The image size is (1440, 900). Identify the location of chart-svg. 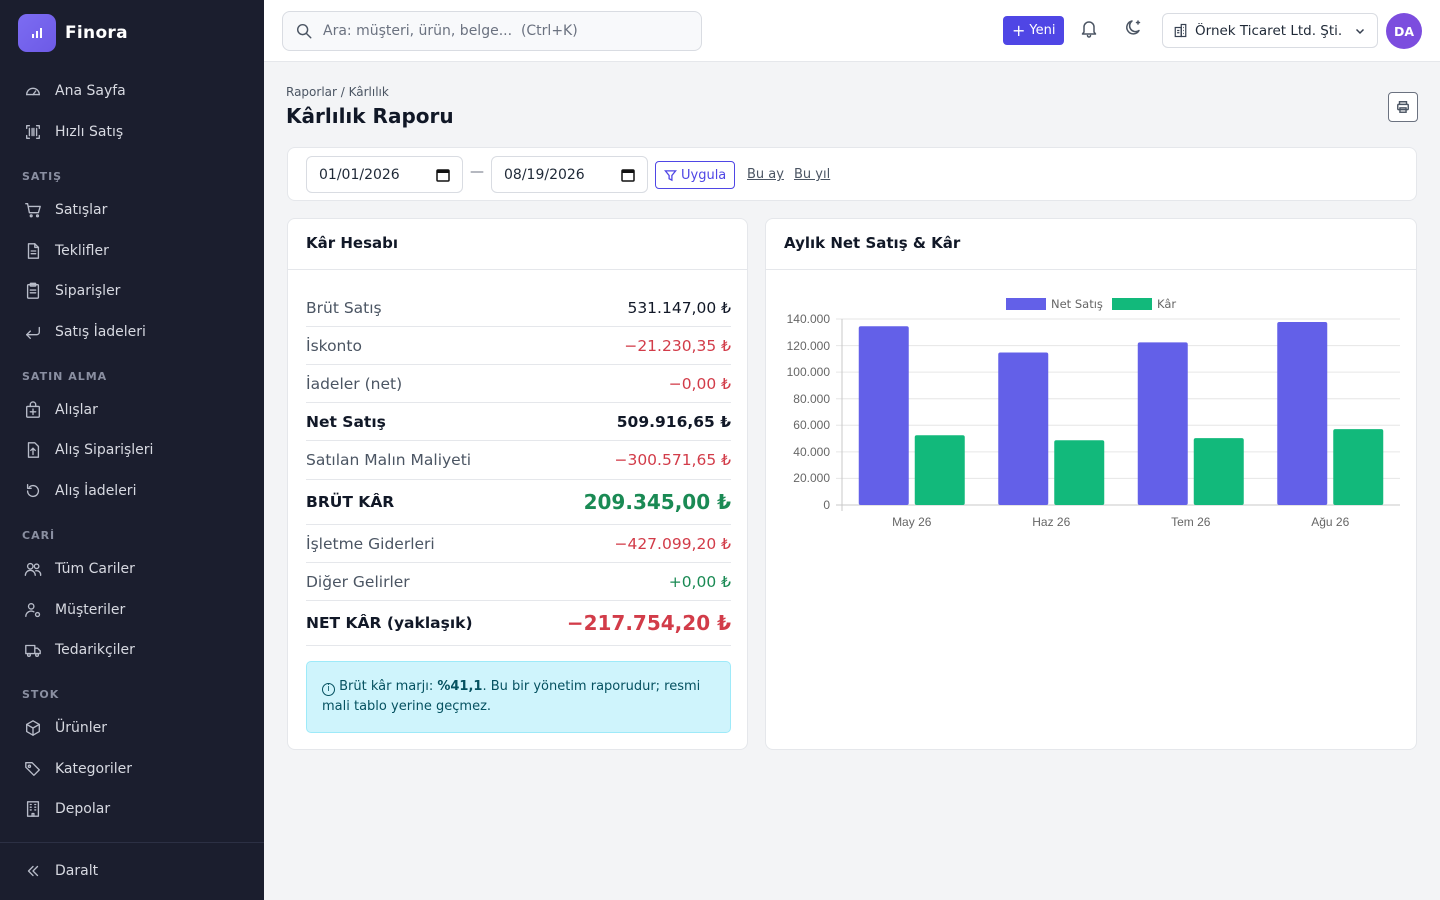
(1118, 414).